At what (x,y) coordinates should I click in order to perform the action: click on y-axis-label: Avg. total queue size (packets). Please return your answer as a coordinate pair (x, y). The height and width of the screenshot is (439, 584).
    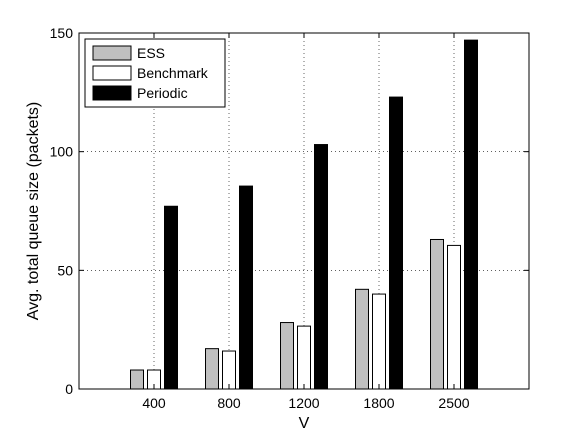
    Looking at the image, I should click on (33, 211).